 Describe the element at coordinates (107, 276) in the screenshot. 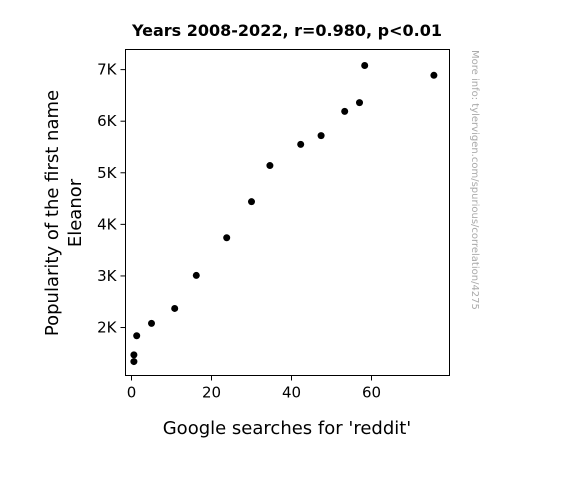

I see `y-tick-label: 3K` at that location.